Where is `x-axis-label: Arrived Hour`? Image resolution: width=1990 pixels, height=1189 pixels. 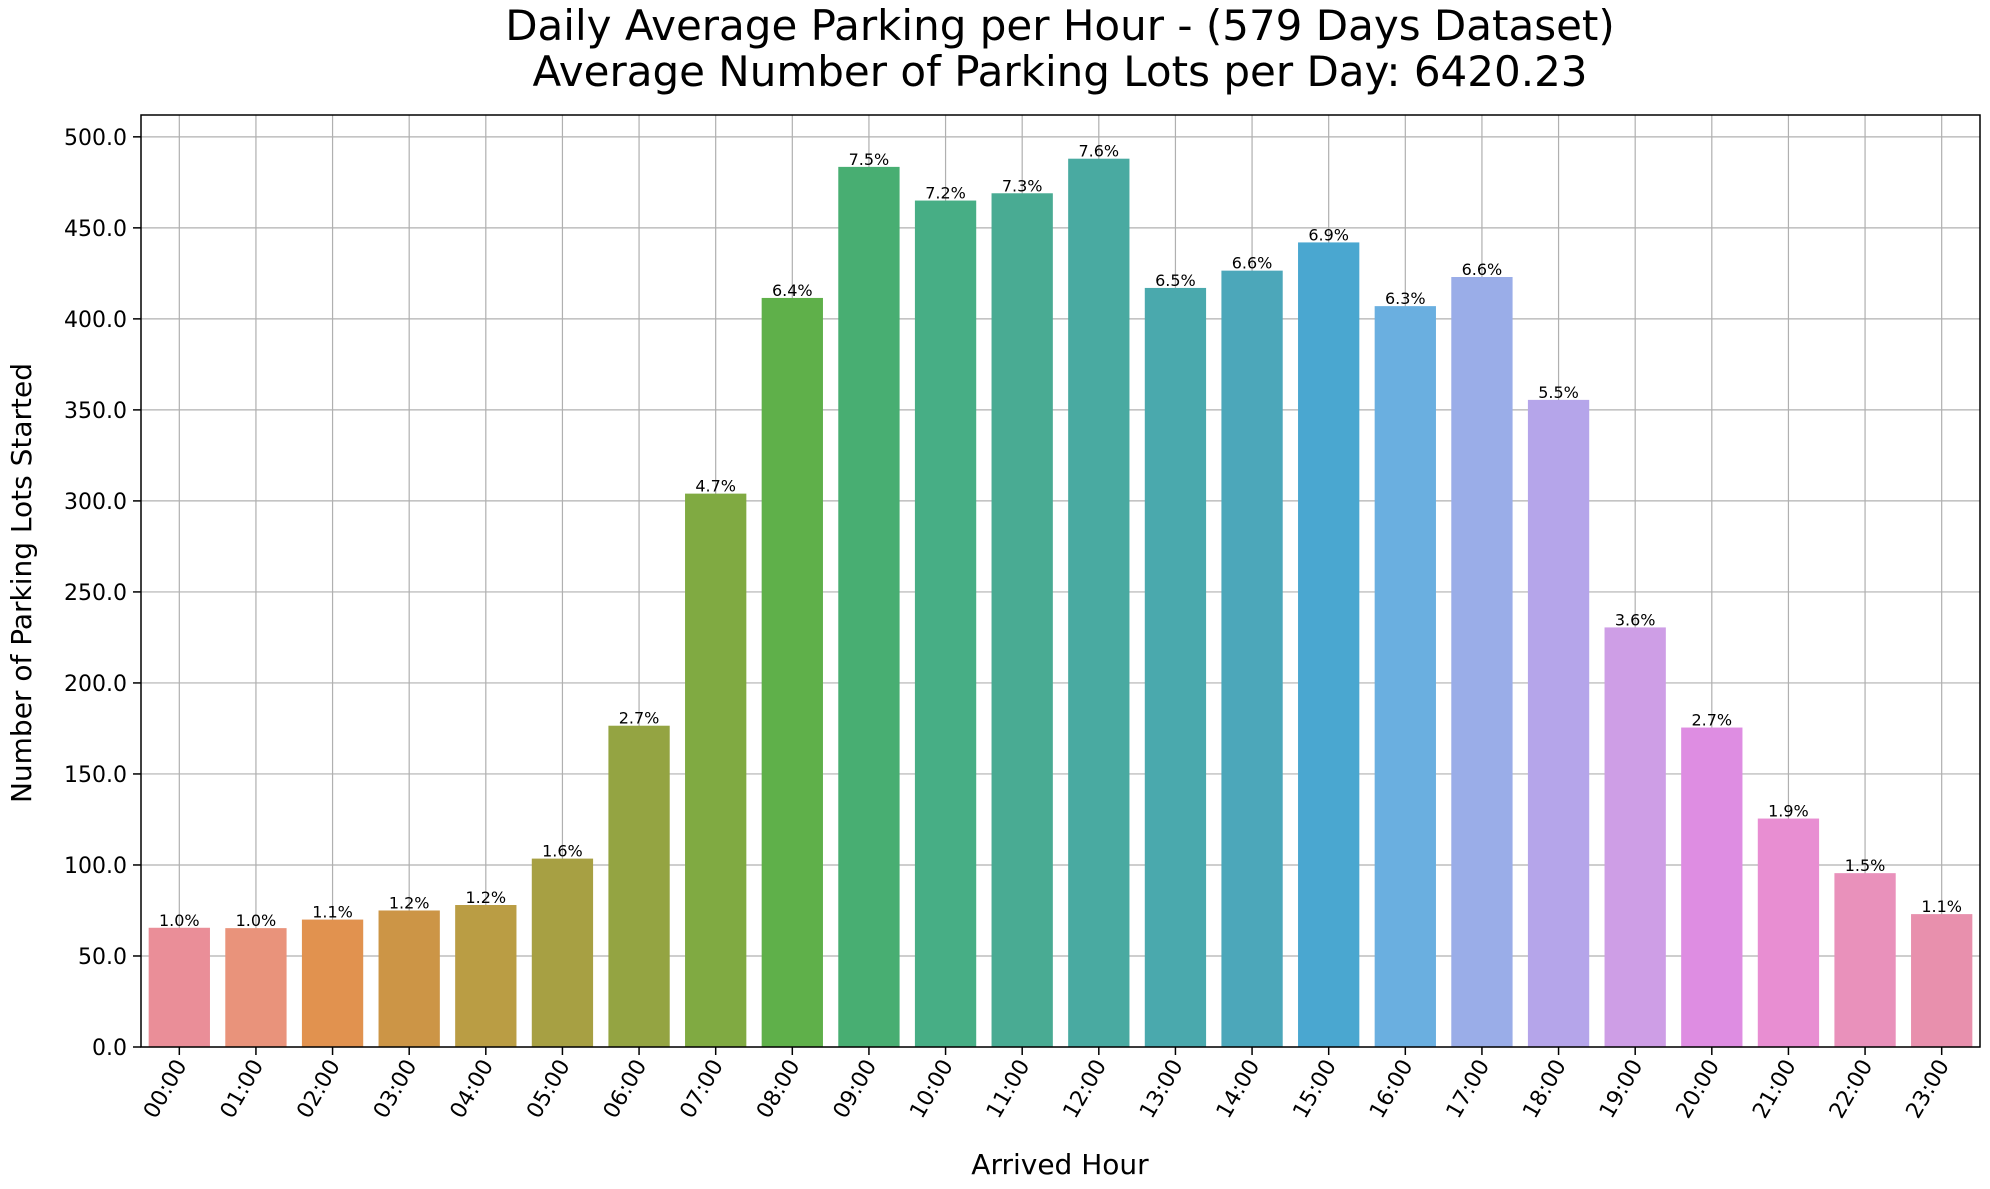
x-axis-label: Arrived Hour is located at coordinates (1060, 1164).